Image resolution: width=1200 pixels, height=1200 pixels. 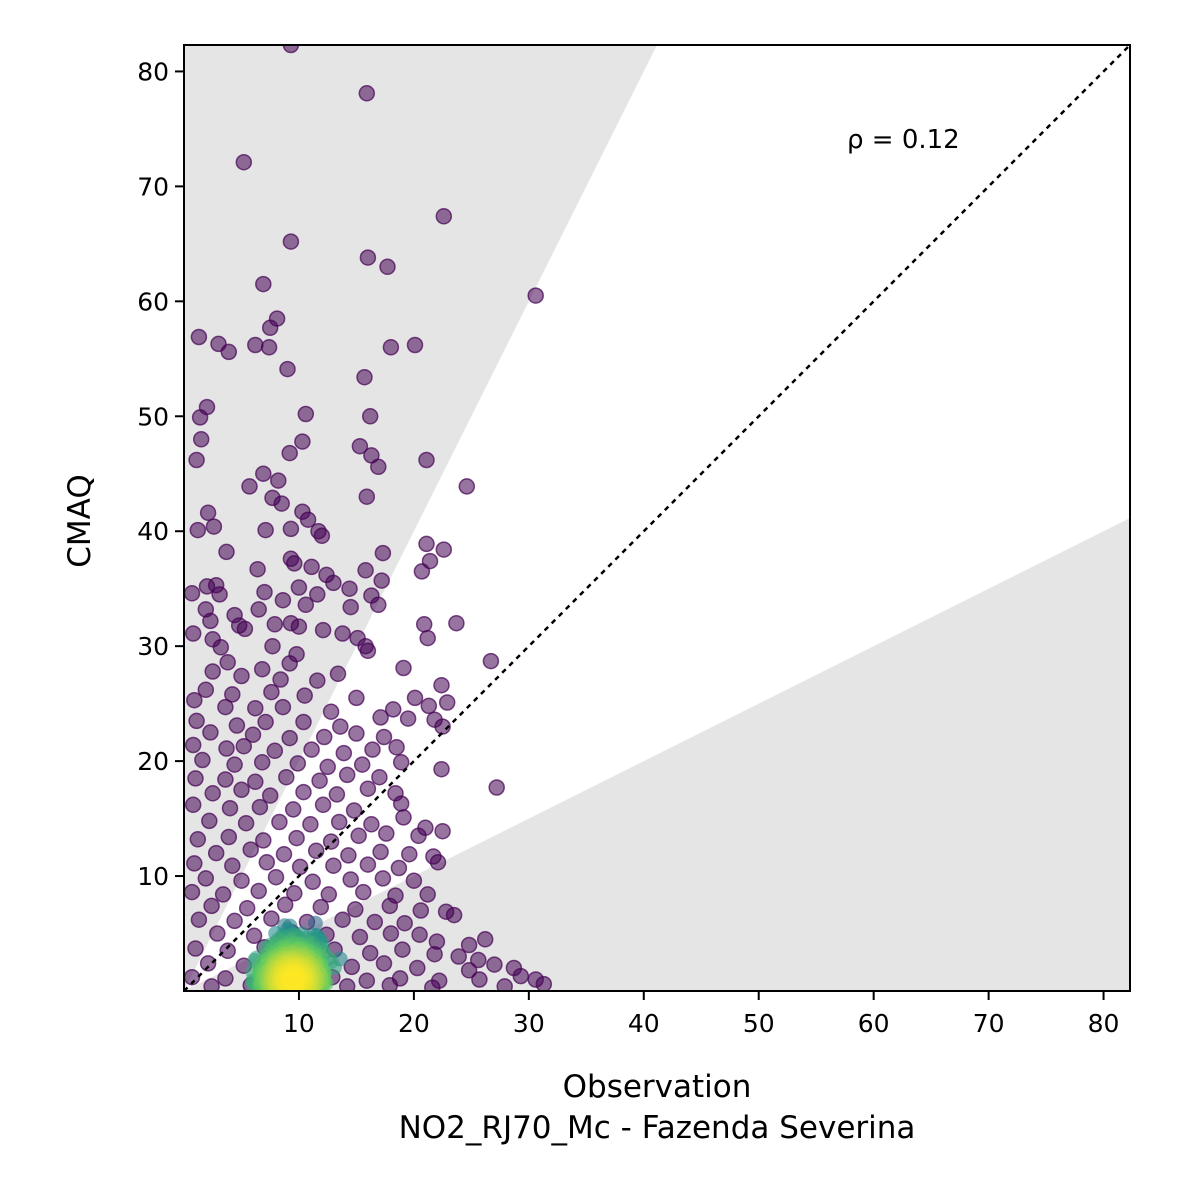 I want to click on x-tick-label-30: 30, so click(x=529, y=1023).